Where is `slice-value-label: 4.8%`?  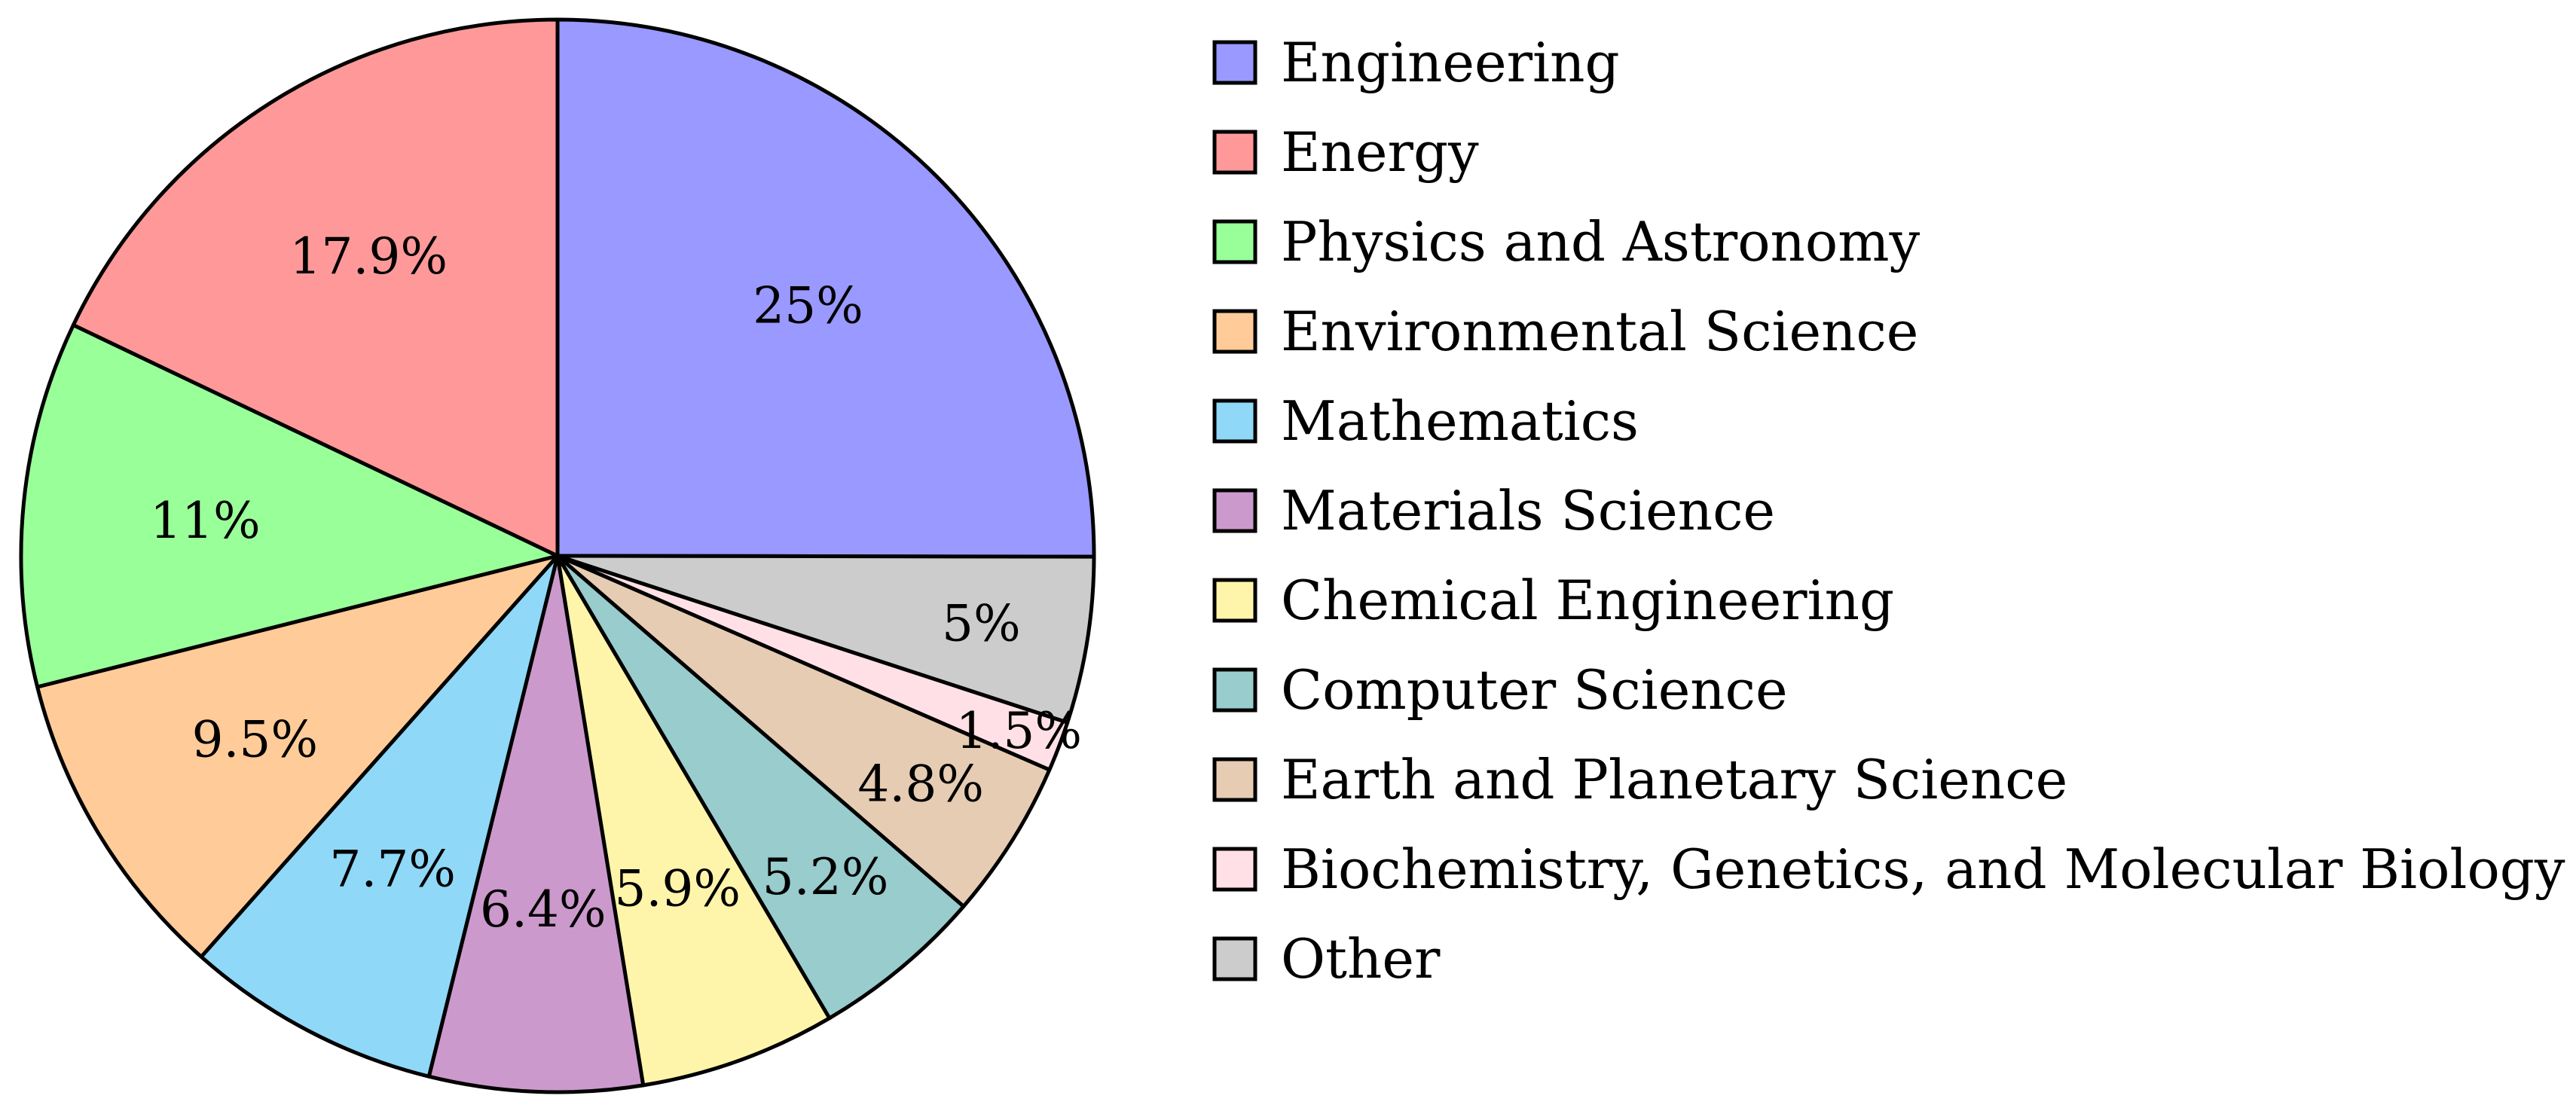
slice-value-label: 4.8% is located at coordinates (920, 784).